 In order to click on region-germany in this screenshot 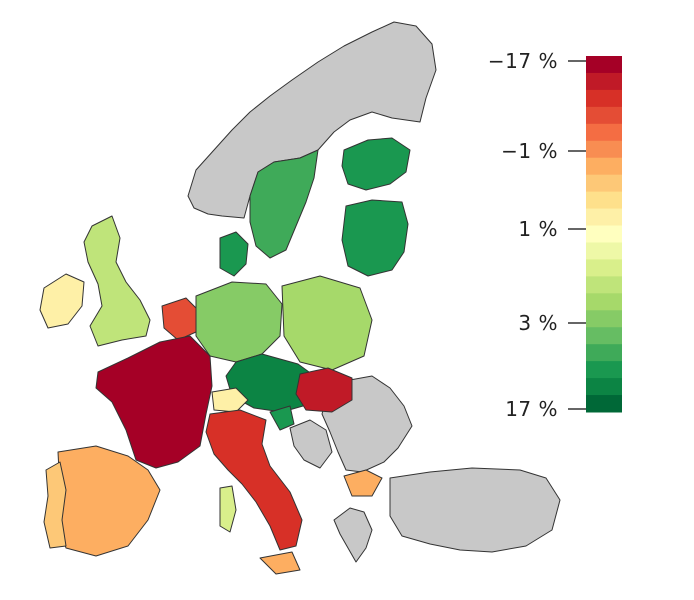, I will do `click(239, 322)`.